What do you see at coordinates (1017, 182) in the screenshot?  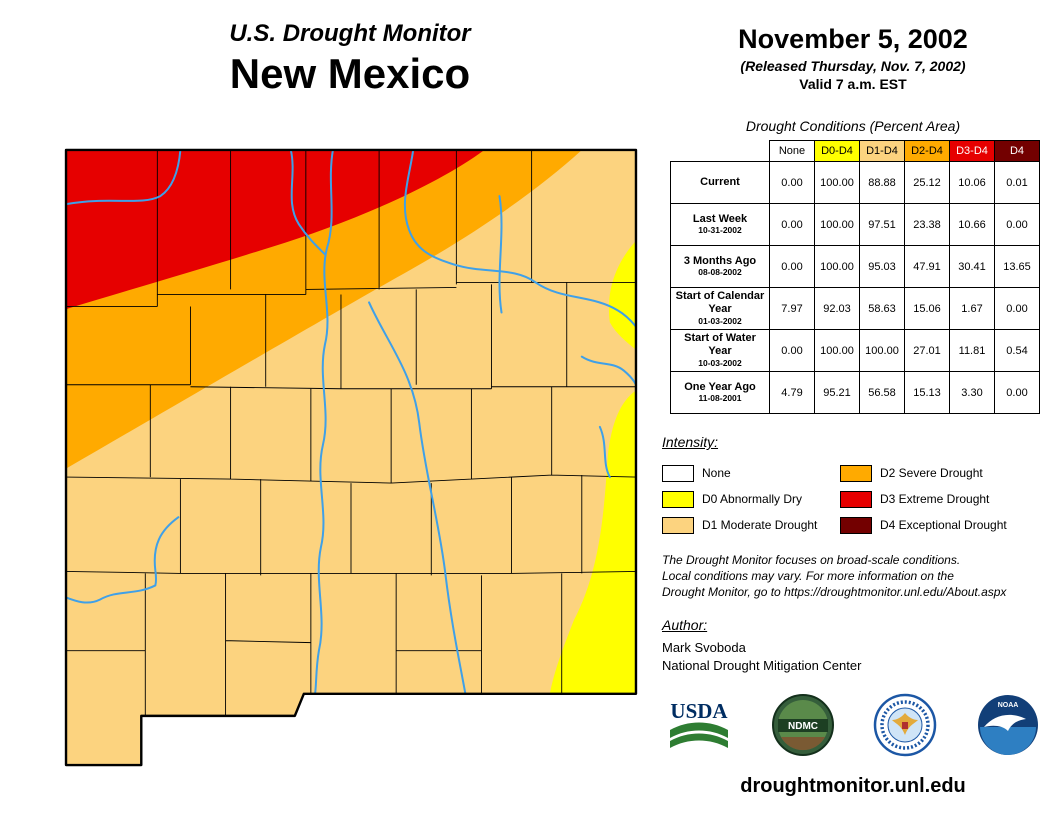 I see `value-cell: 0.01` at bounding box center [1017, 182].